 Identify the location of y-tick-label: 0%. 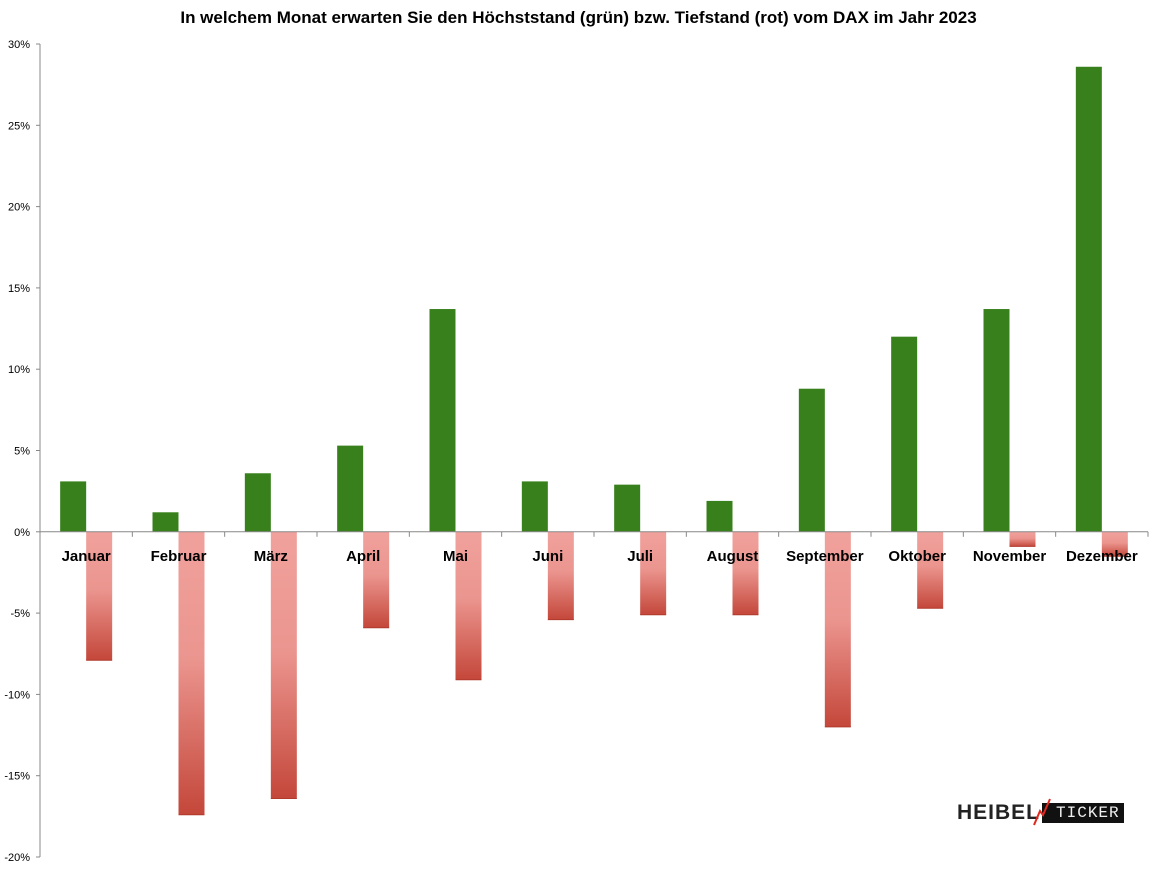
(22, 533).